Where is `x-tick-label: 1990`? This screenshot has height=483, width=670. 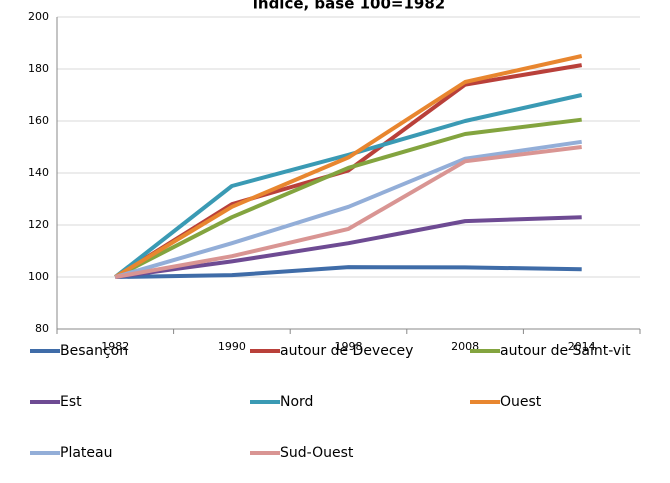
x-tick-label: 1990 is located at coordinates (232, 346).